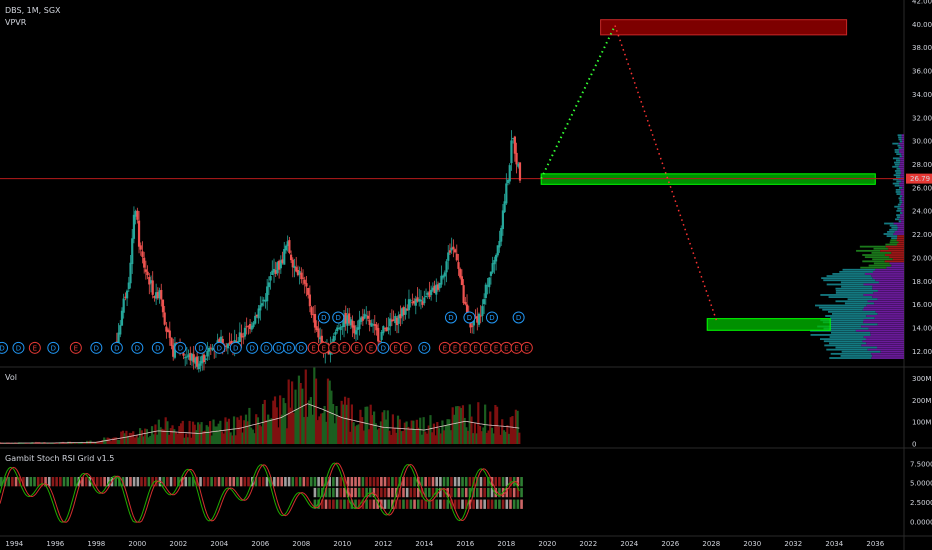 This screenshot has width=932, height=550. What do you see at coordinates (922, 142) in the screenshot?
I see `price-tick-label: 30.00` at bounding box center [922, 142].